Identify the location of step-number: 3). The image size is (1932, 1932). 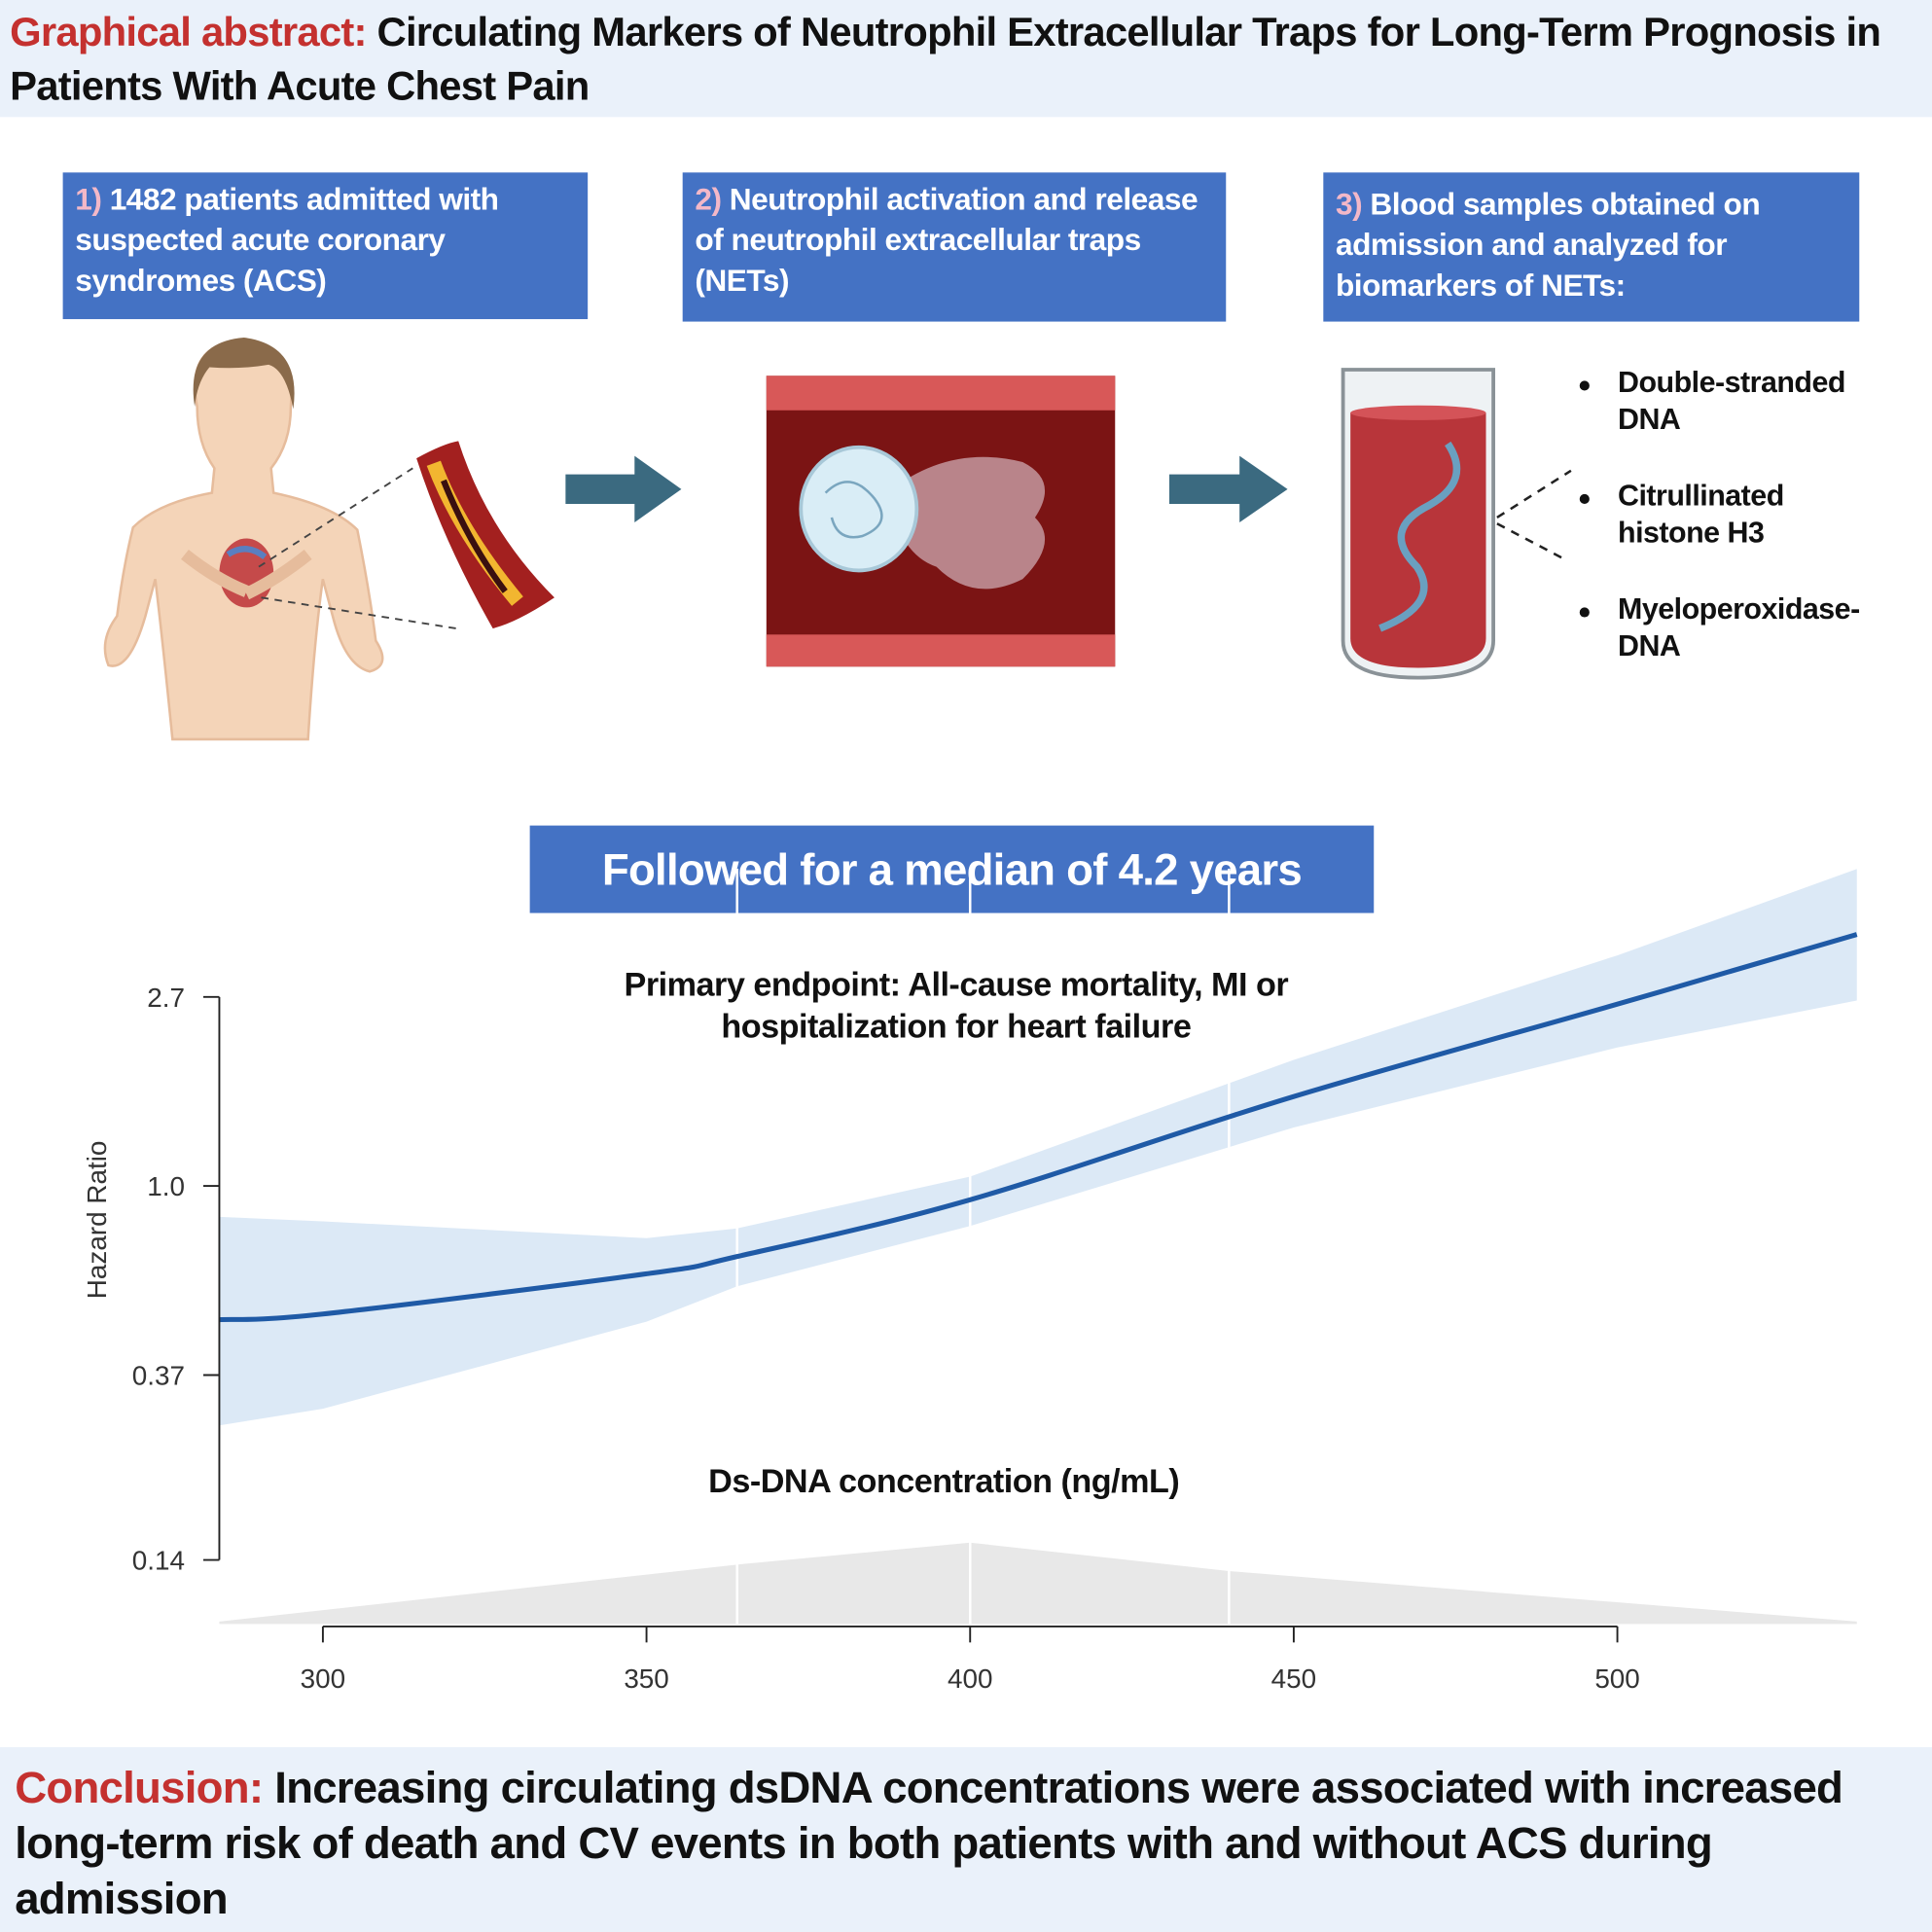
(1349, 204).